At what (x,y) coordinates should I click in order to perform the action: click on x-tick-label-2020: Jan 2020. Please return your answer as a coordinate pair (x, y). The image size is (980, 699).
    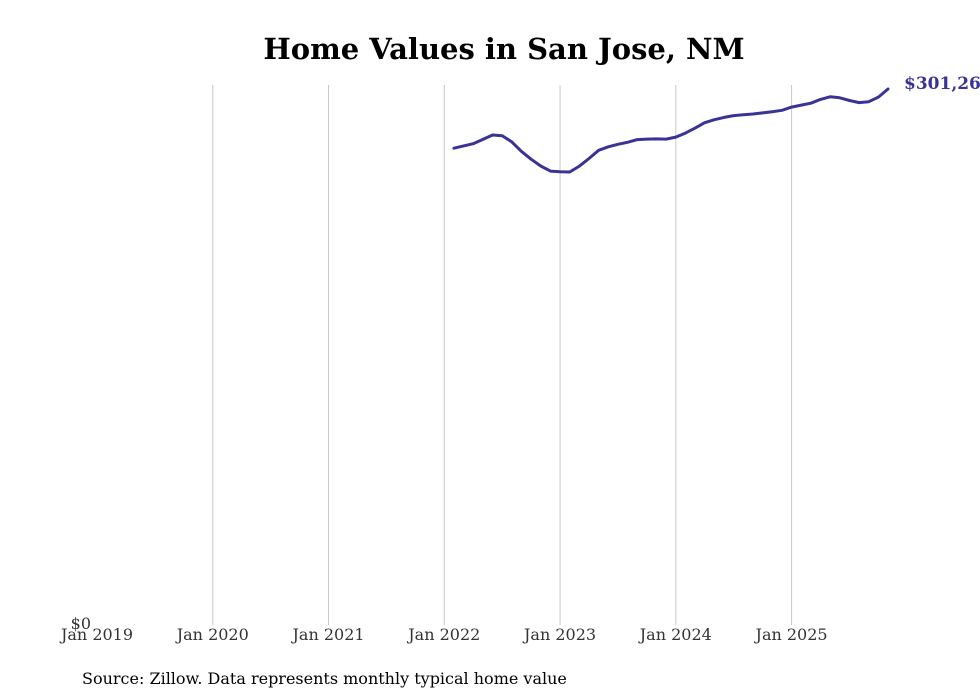
    Looking at the image, I should click on (212, 634).